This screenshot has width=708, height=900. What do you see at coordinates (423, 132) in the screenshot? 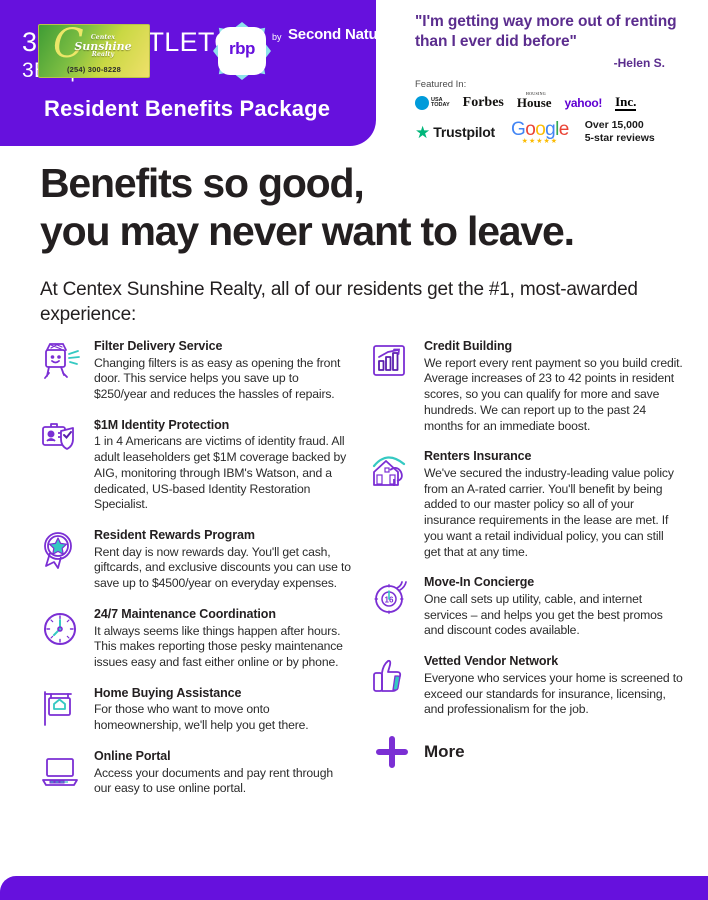
I see `trustpilot-star-icon: ★` at bounding box center [423, 132].